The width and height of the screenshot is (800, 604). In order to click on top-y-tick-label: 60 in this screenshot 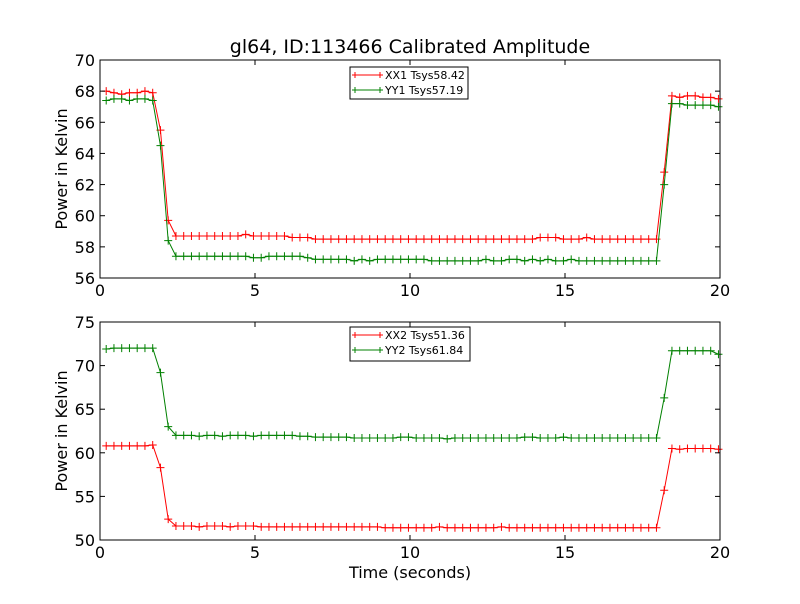, I will do `click(85, 216)`.